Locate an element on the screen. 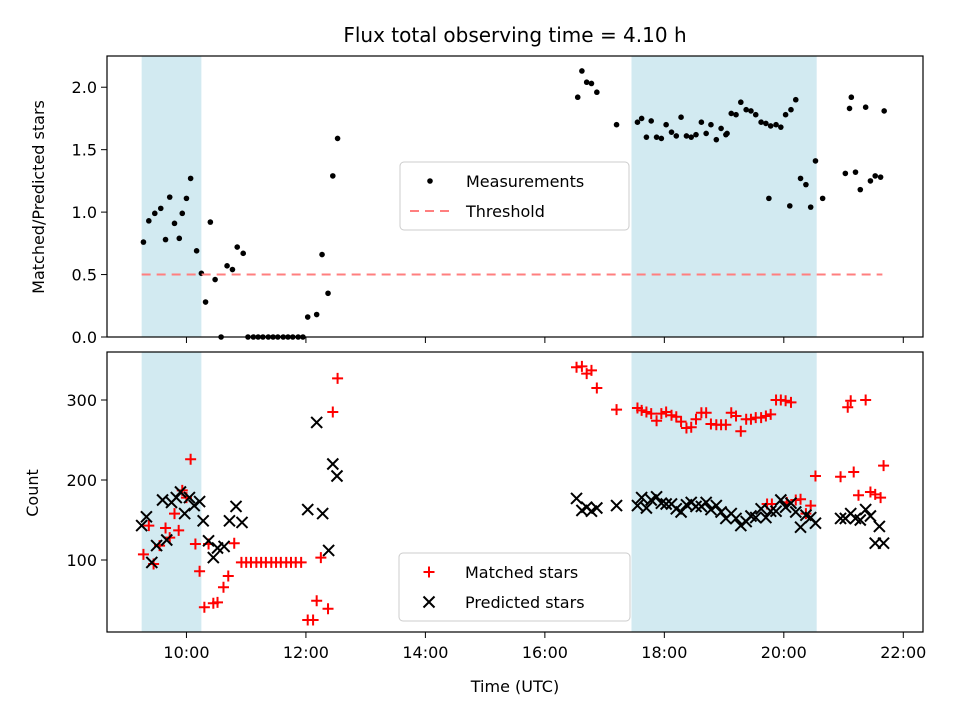 This screenshot has height=720, width=960. legend: Measurements Threshold is located at coordinates (514, 196).